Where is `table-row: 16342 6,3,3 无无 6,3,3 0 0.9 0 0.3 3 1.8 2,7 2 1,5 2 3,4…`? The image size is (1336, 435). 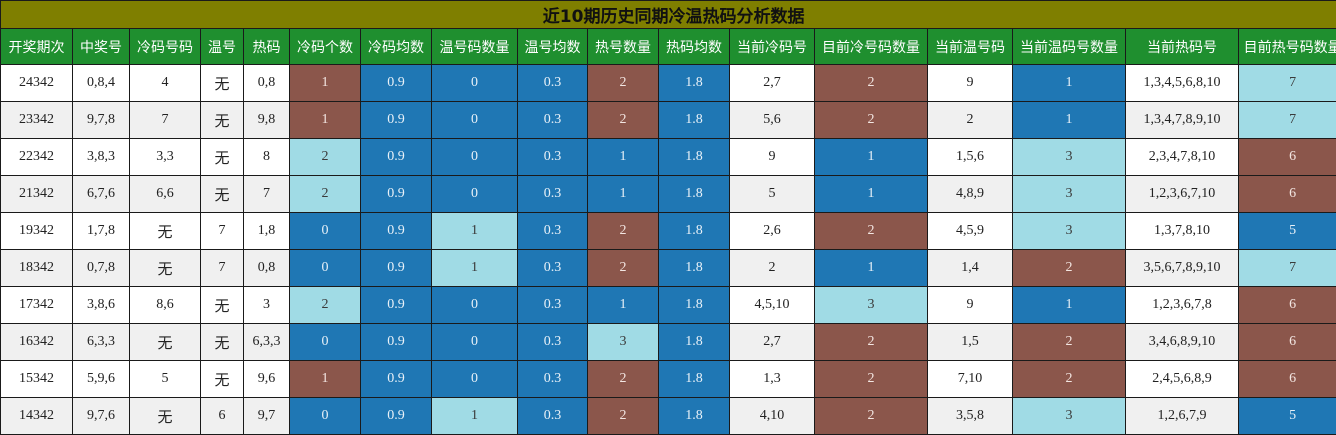
table-row: 16342 6,3,3 无无 6,3,3 0 0.9 0 0.3 3 1.8 2,7 2 1,5 2 3,4… is located at coordinates (668, 342).